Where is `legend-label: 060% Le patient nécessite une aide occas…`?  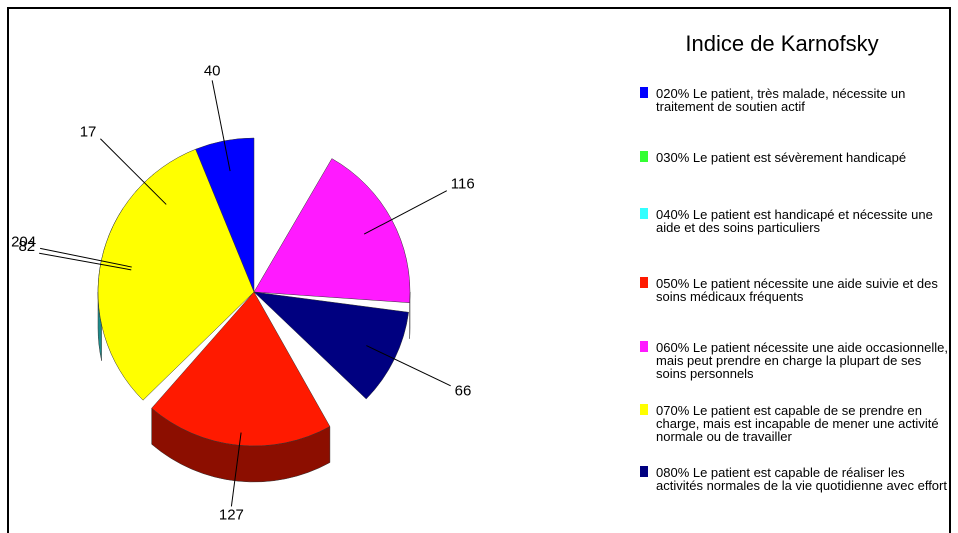
legend-label: 060% Le patient nécessite une aide occas… is located at coordinates (802, 360).